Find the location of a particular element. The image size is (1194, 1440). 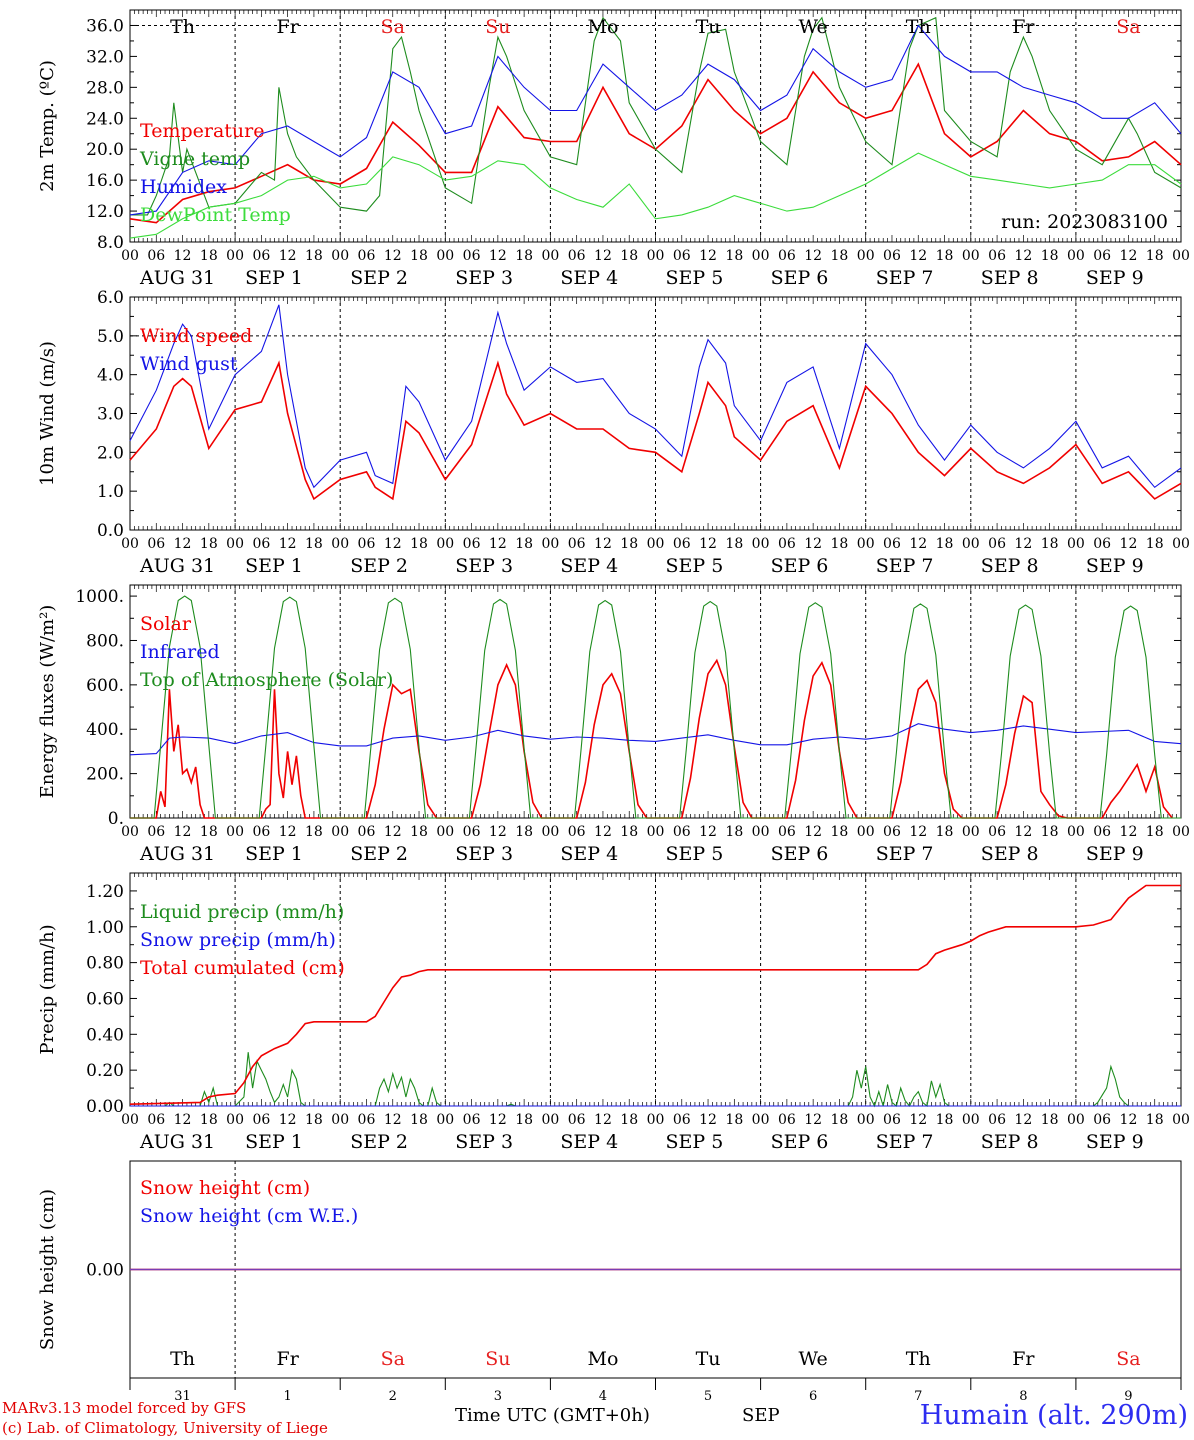

model-credit: MARv3.13 model forced by GFS is located at coordinates (124, 1408).